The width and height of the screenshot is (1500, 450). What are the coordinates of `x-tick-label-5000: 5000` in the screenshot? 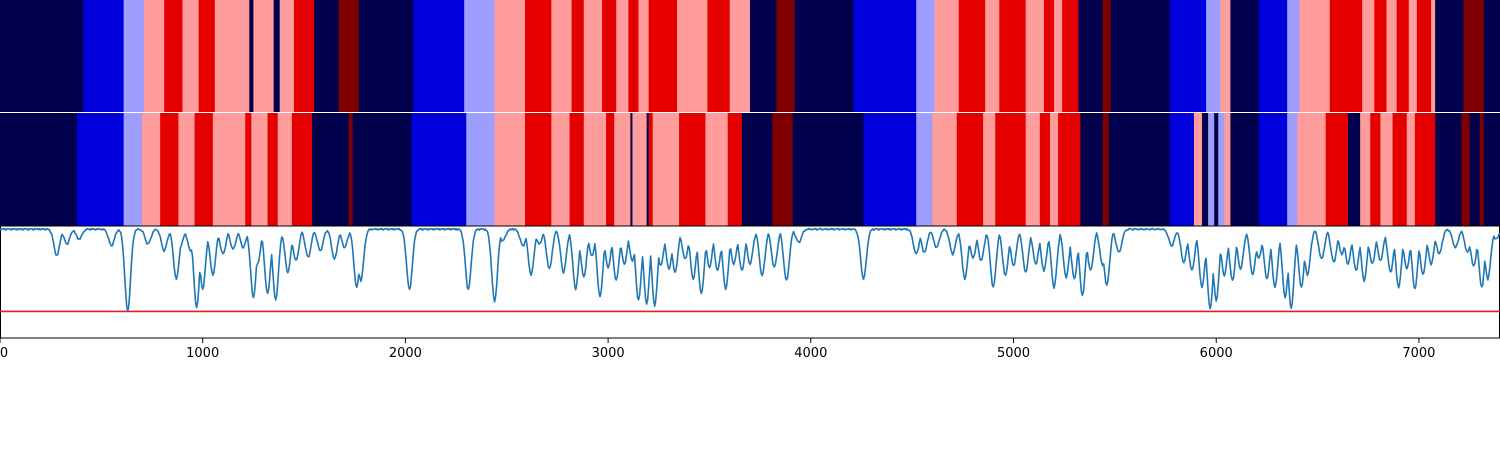 It's located at (1013, 353).